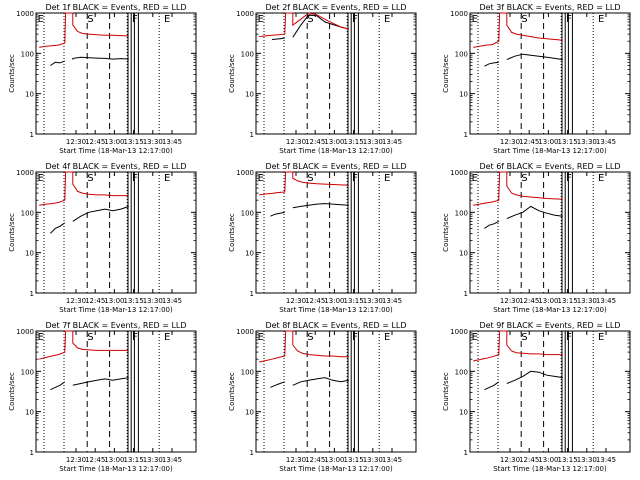  I want to click on panel-title: Det 5f BLACK = Events, RED = LLD, so click(335, 166).